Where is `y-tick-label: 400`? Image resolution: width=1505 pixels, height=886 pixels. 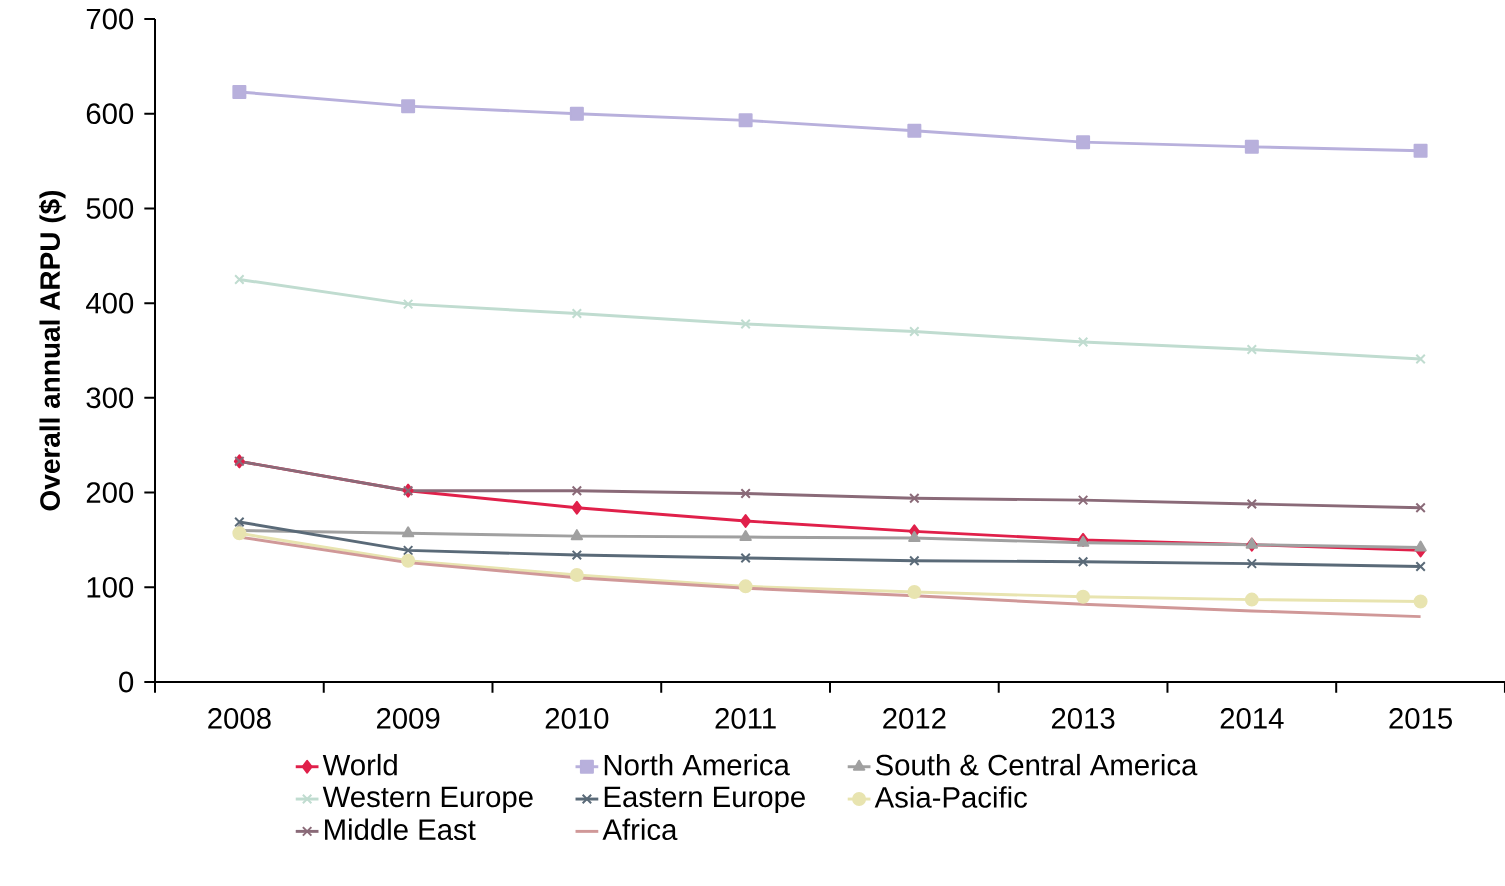
y-tick-label: 400 is located at coordinates (110, 303).